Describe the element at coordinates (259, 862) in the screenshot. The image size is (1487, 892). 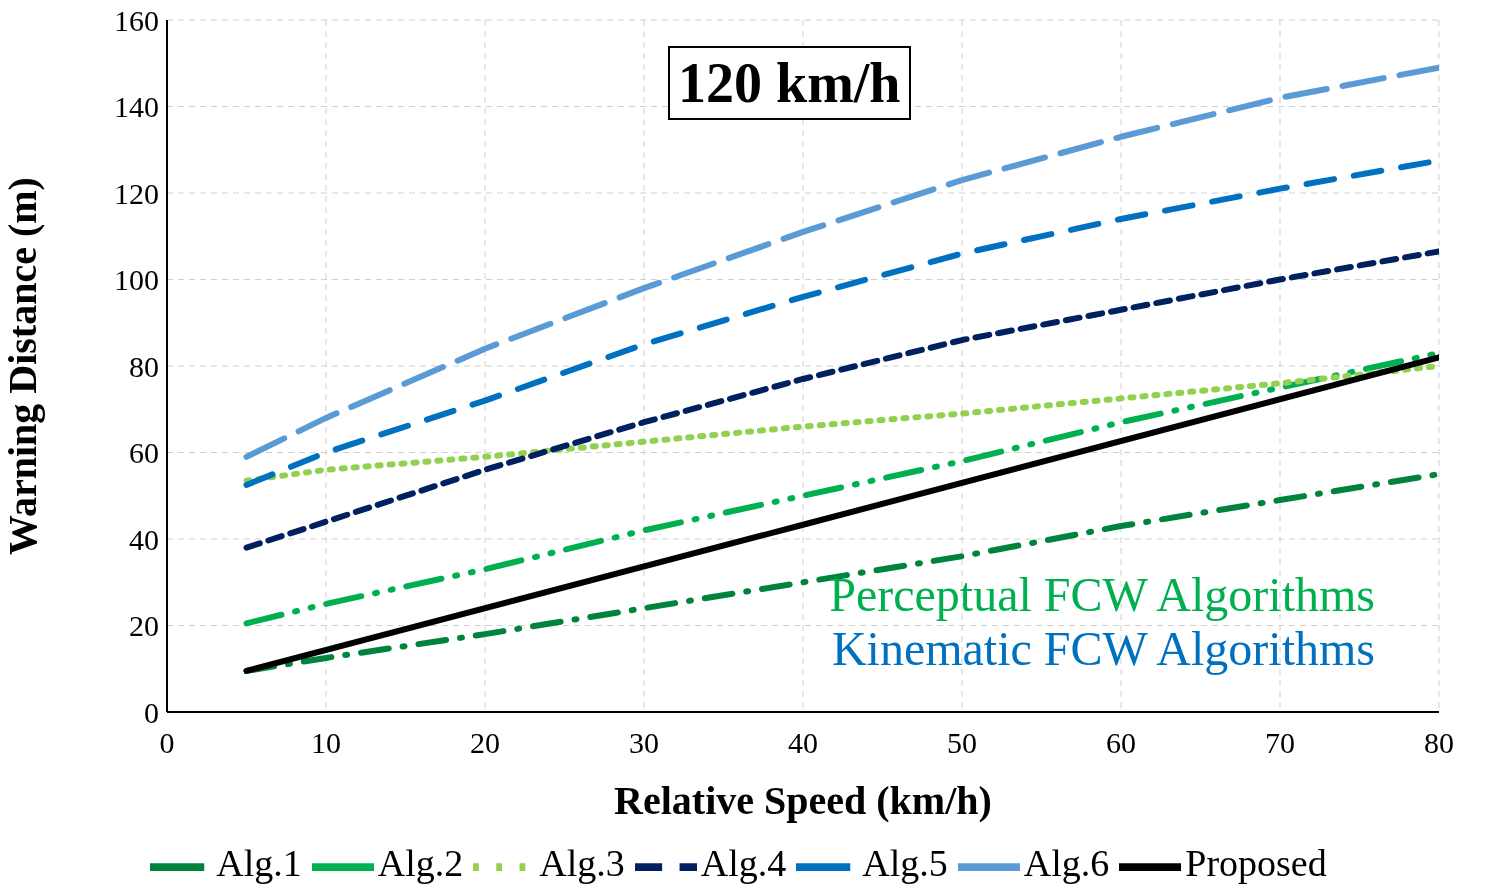
I see `legend-label: Alg.1` at that location.